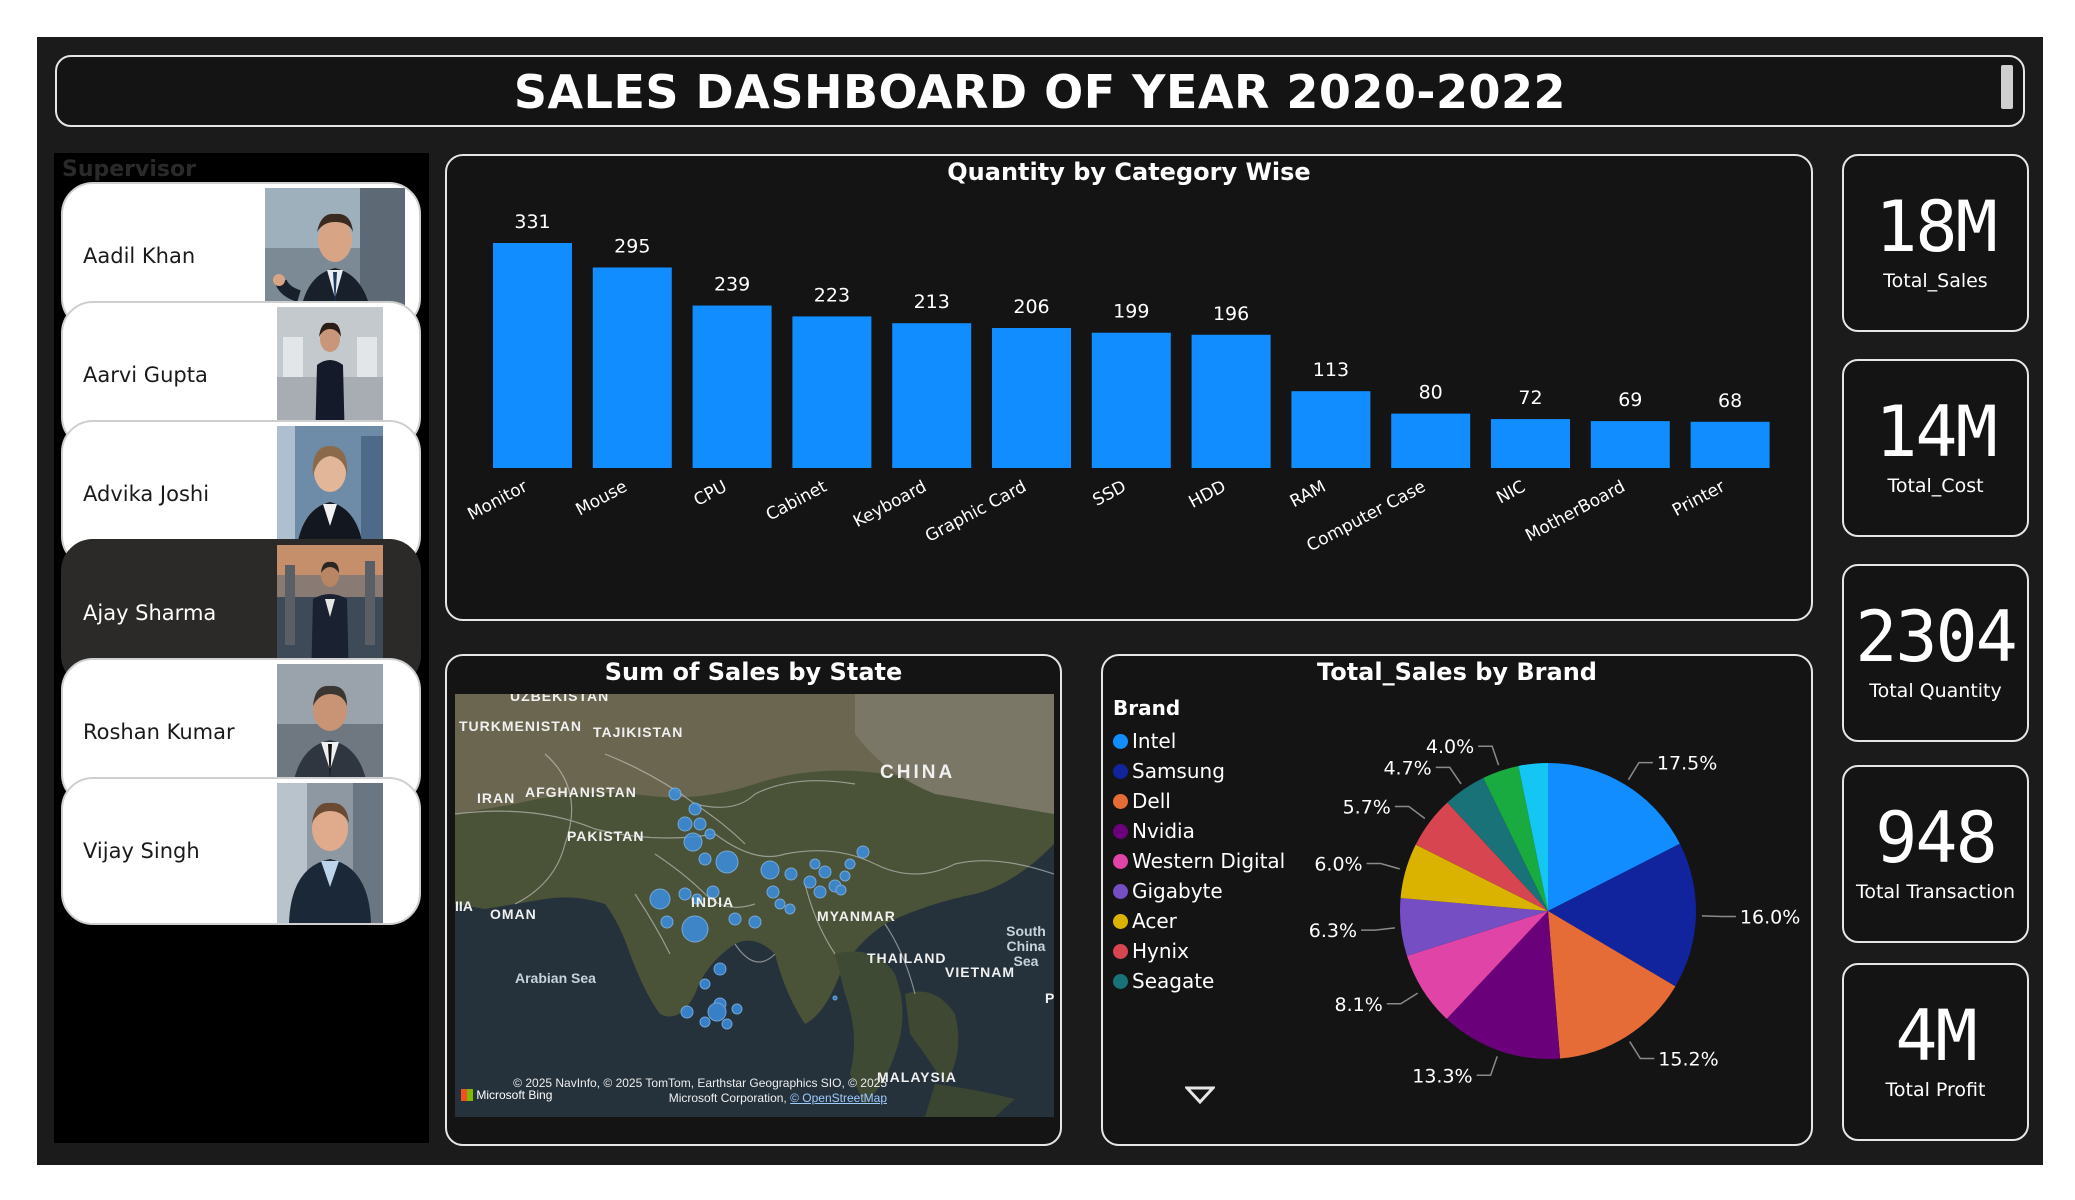 The image size is (2075, 1200). I want to click on bar-computer-case, so click(1431, 440).